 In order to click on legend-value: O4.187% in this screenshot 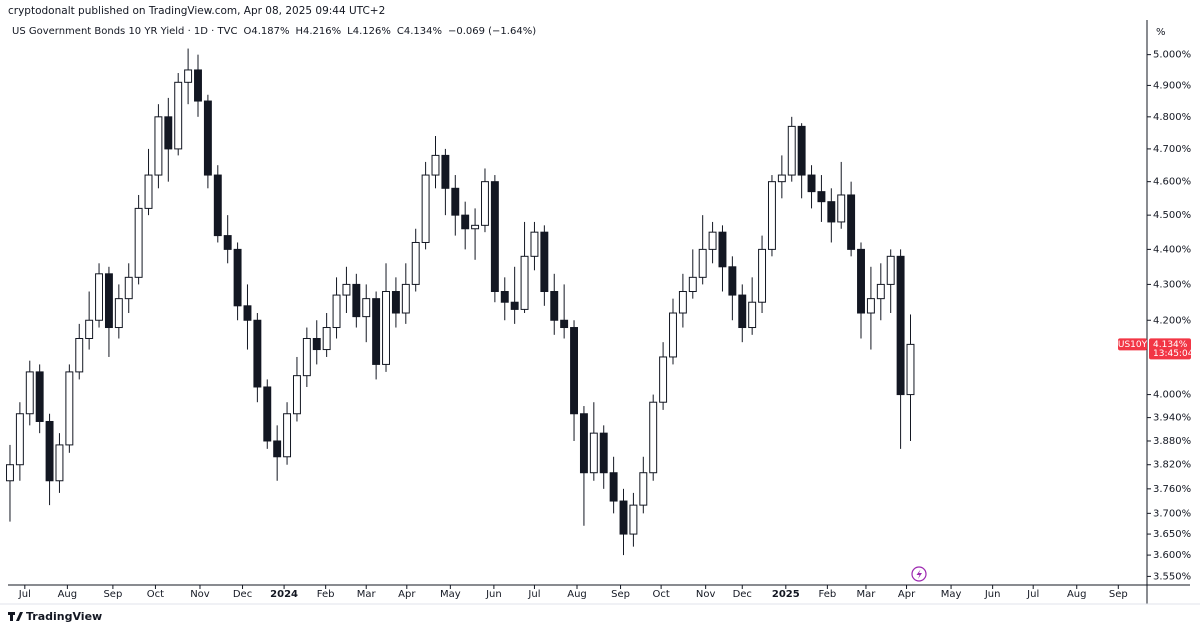, I will do `click(266, 31)`.